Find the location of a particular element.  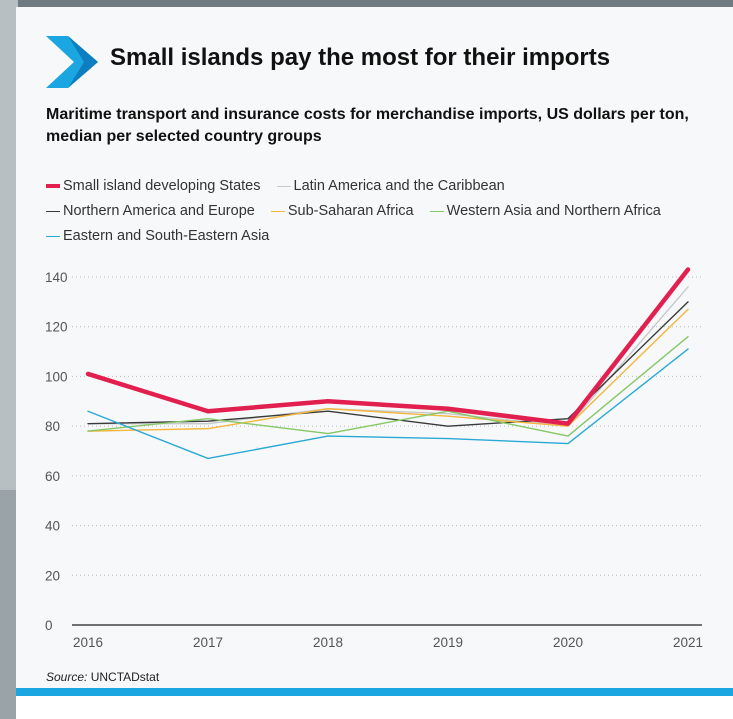

y-tick-label: 60 is located at coordinates (52, 476).